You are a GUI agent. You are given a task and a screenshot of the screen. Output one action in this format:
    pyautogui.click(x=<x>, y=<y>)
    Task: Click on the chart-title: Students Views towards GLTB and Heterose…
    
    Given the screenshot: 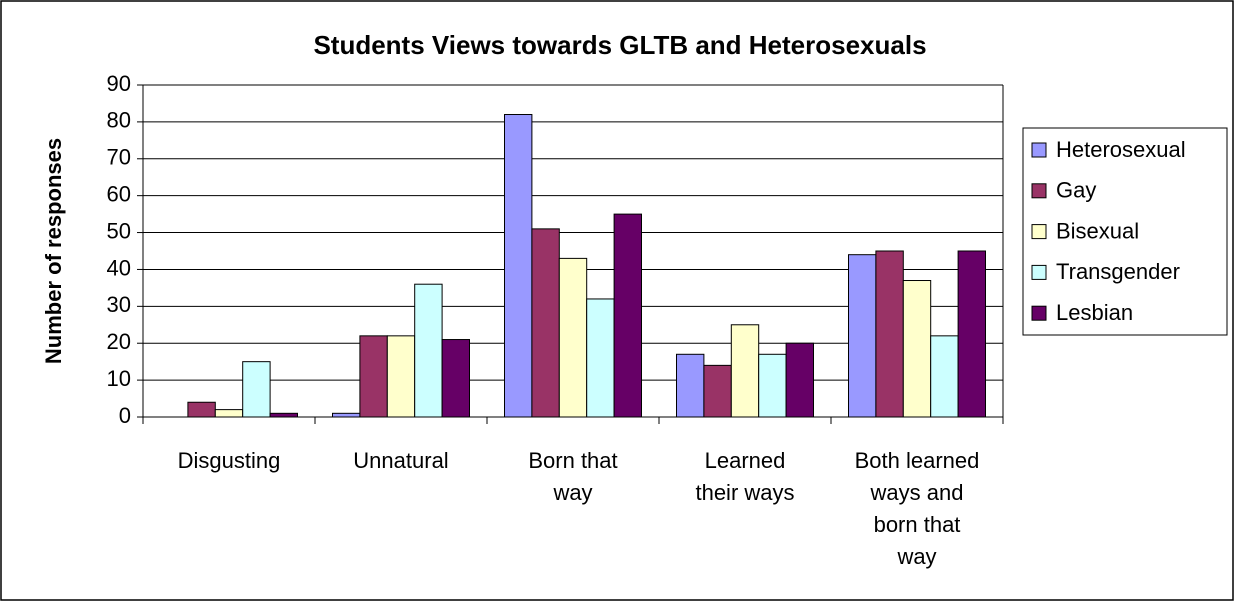 What is the action you would take?
    pyautogui.click(x=619, y=45)
    